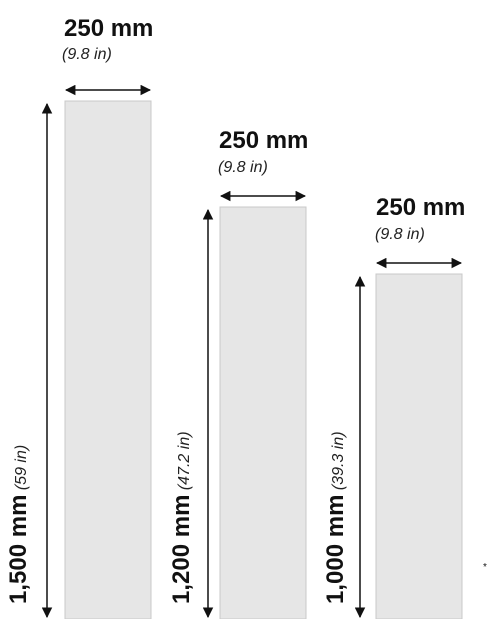 The width and height of the screenshot is (490, 619). Describe the element at coordinates (421, 207) in the screenshot. I see `panel-3-width-label: 250 mm` at that location.